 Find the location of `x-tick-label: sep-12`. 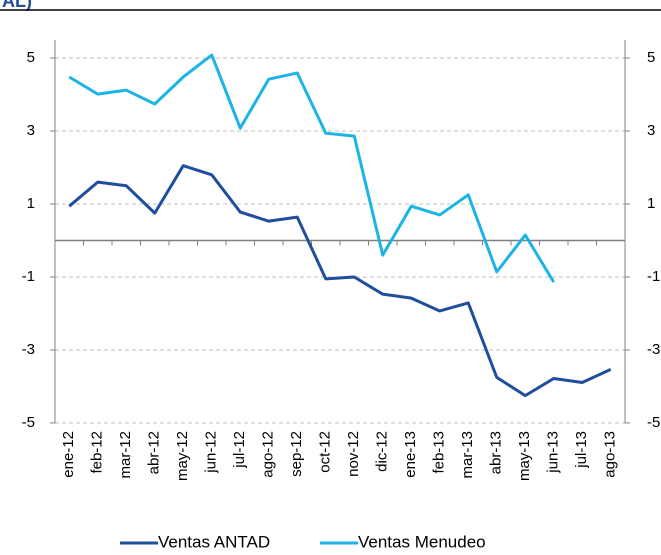

x-tick-label: sep-12 is located at coordinates (296, 454).